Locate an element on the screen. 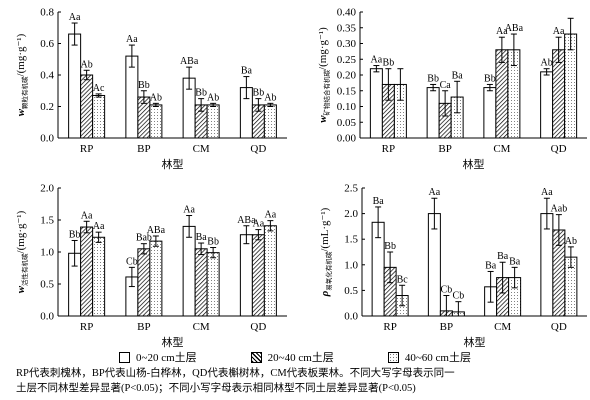 The height and width of the screenshot is (400, 590). y-tick-label: 0.15 is located at coordinates (347, 91).